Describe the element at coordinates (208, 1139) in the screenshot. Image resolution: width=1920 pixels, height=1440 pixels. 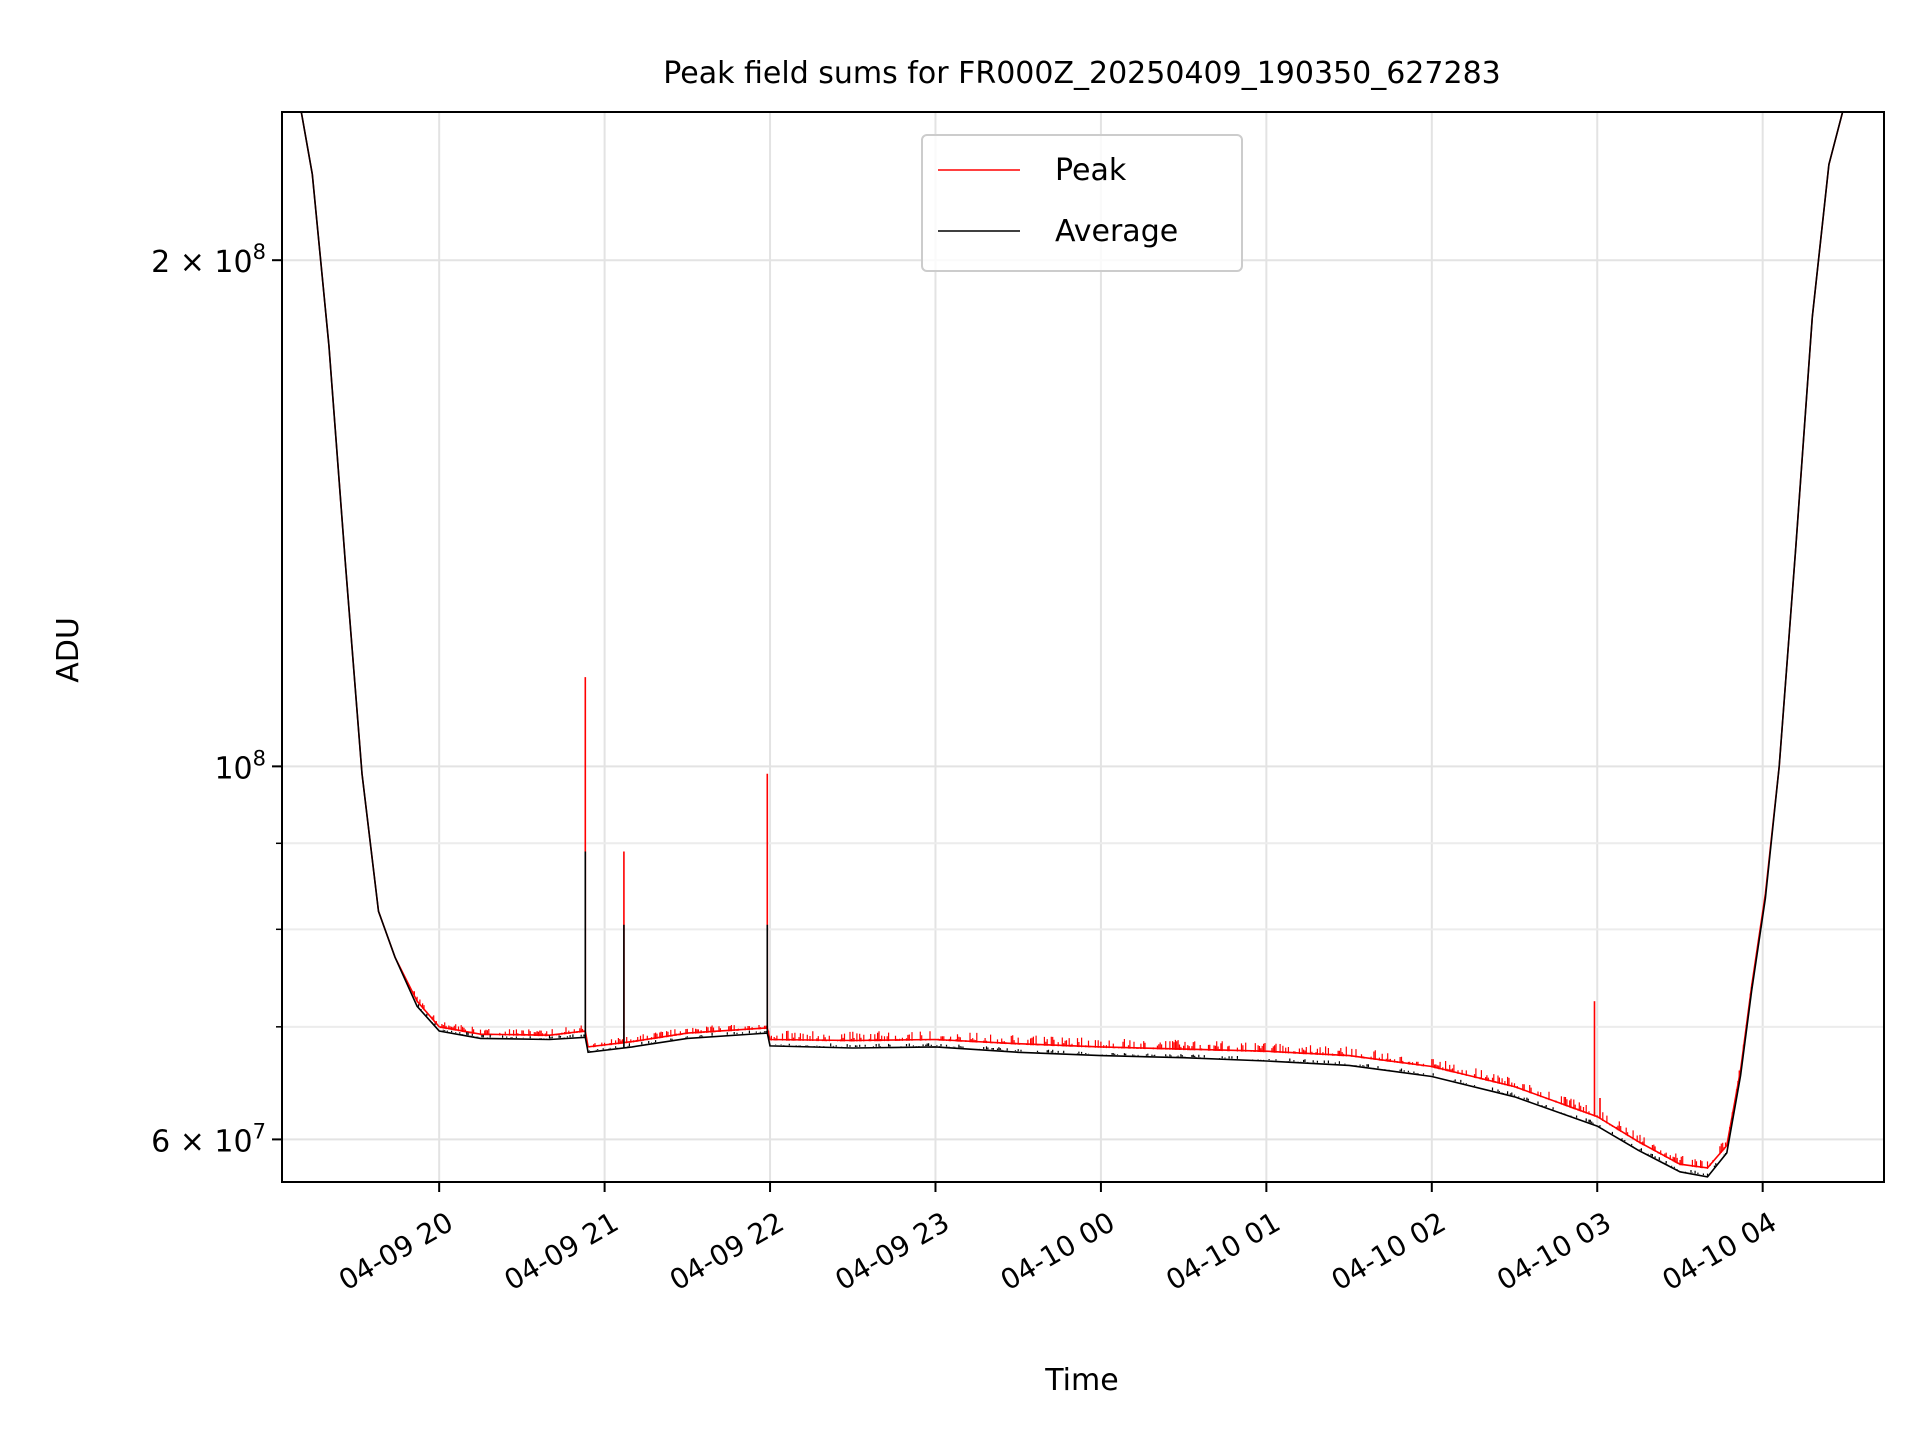
I see `y-tick-label: 6 × 107` at that location.